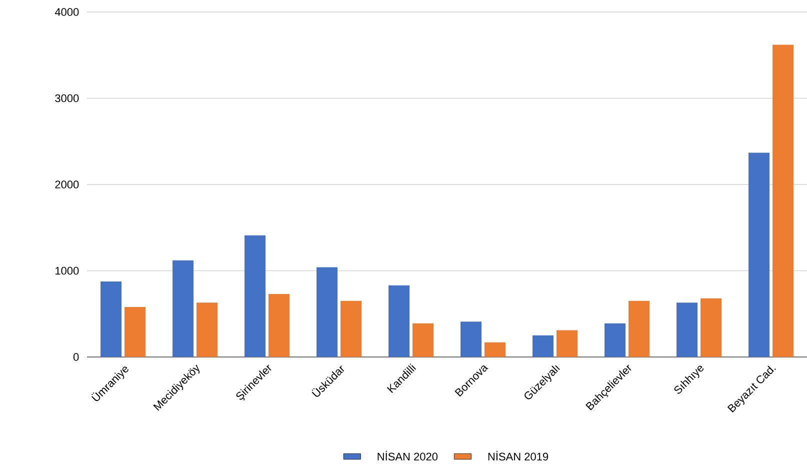 Image resolution: width=807 pixels, height=474 pixels. Describe the element at coordinates (76, 357) in the screenshot. I see `y-tick-label: 0` at that location.